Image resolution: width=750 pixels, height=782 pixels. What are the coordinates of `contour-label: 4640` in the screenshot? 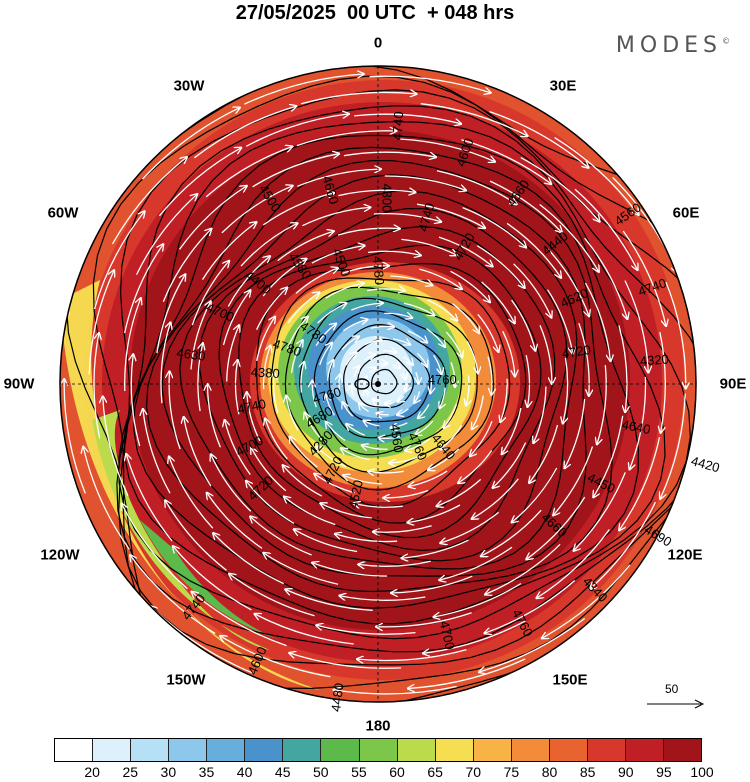 It's located at (636, 427).